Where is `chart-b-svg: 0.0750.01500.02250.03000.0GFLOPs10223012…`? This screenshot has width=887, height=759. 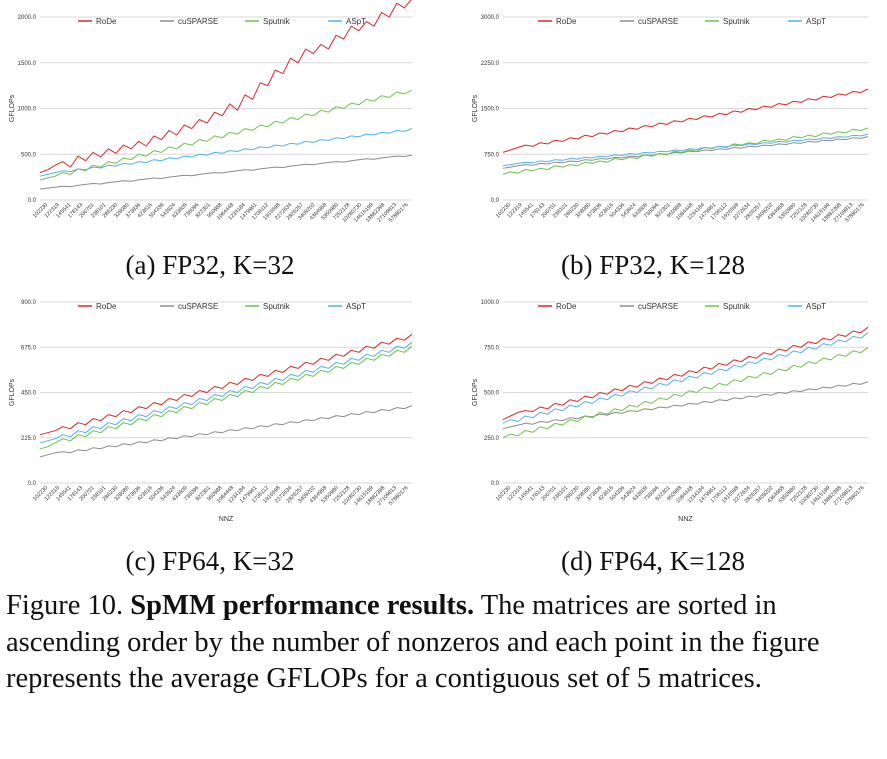
chart-b-svg: 0.0750.01500.02250.03000.0GFLOPs10223012… is located at coordinates (670, 119).